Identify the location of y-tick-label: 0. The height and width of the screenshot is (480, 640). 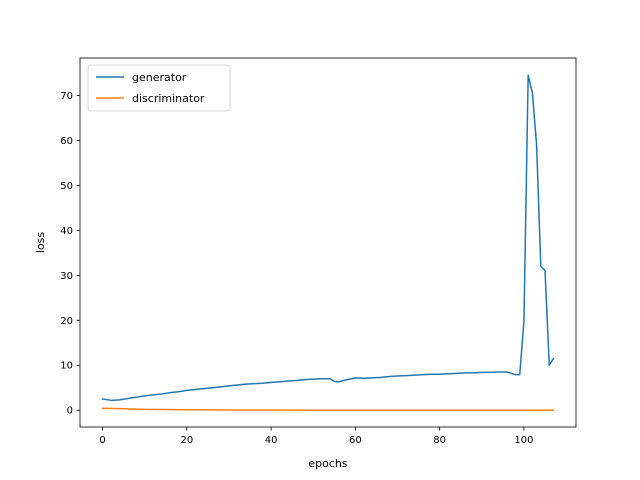
(70, 411).